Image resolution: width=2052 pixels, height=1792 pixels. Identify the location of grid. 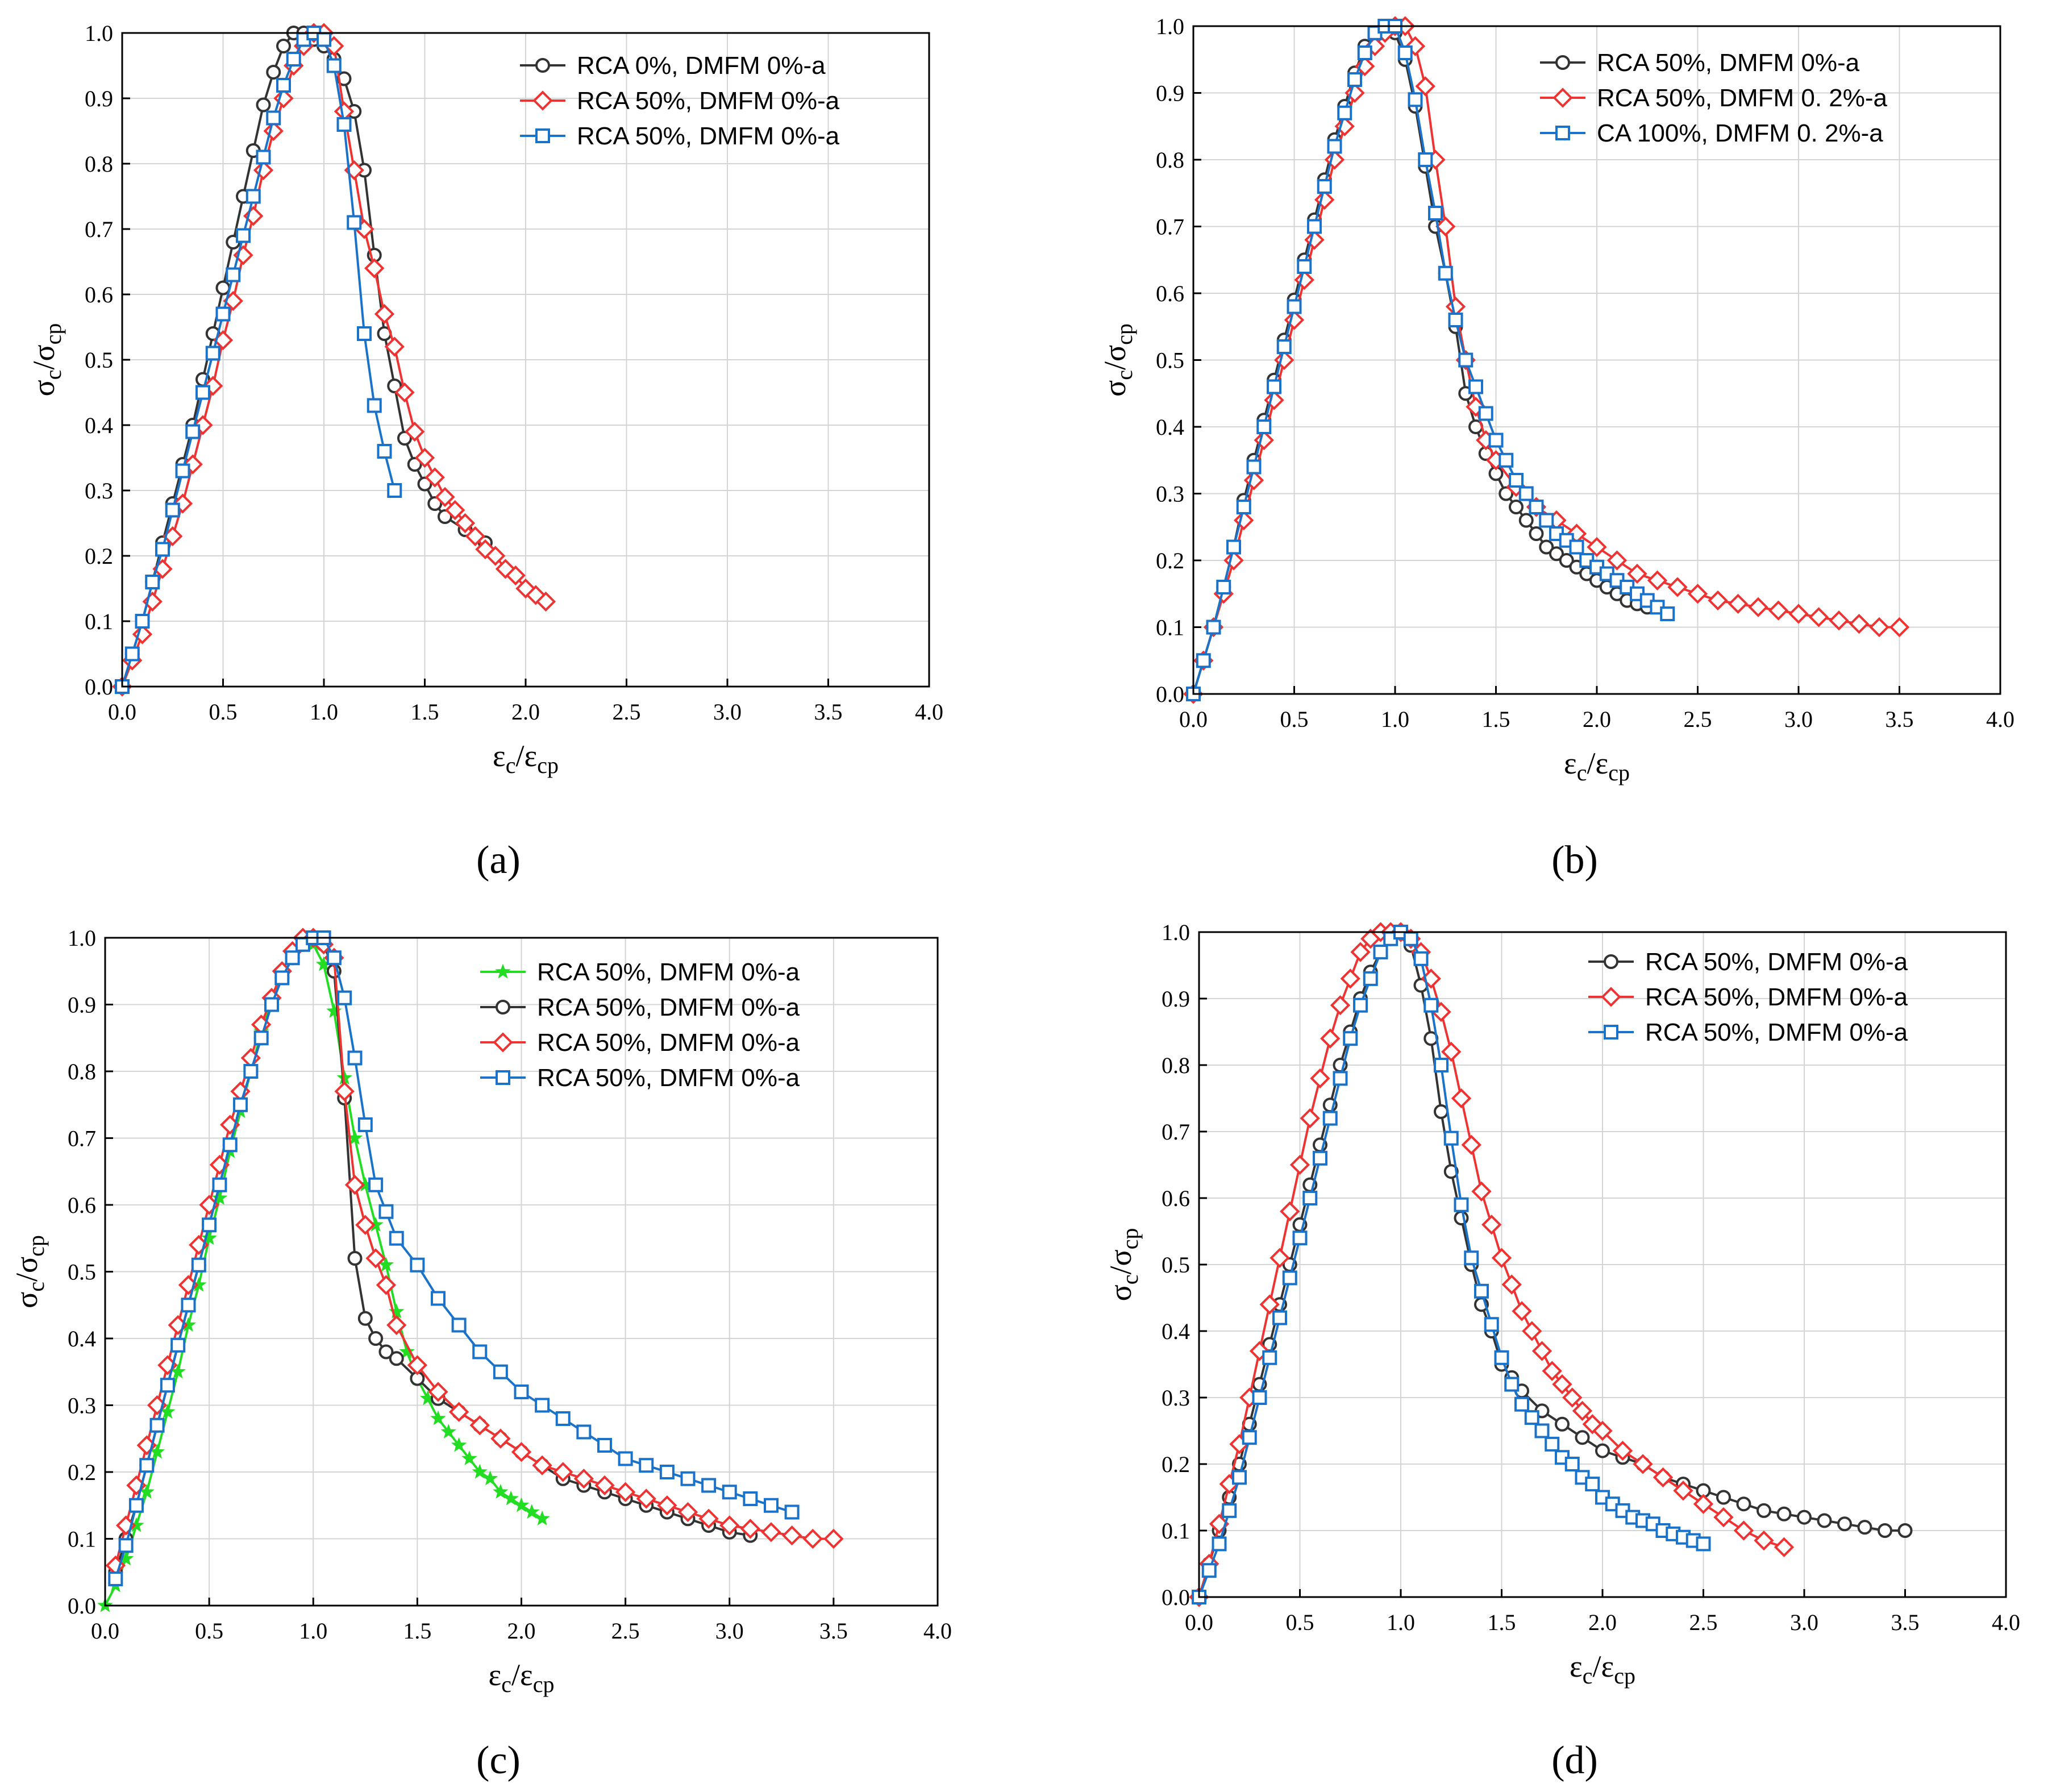
(1602, 1265).